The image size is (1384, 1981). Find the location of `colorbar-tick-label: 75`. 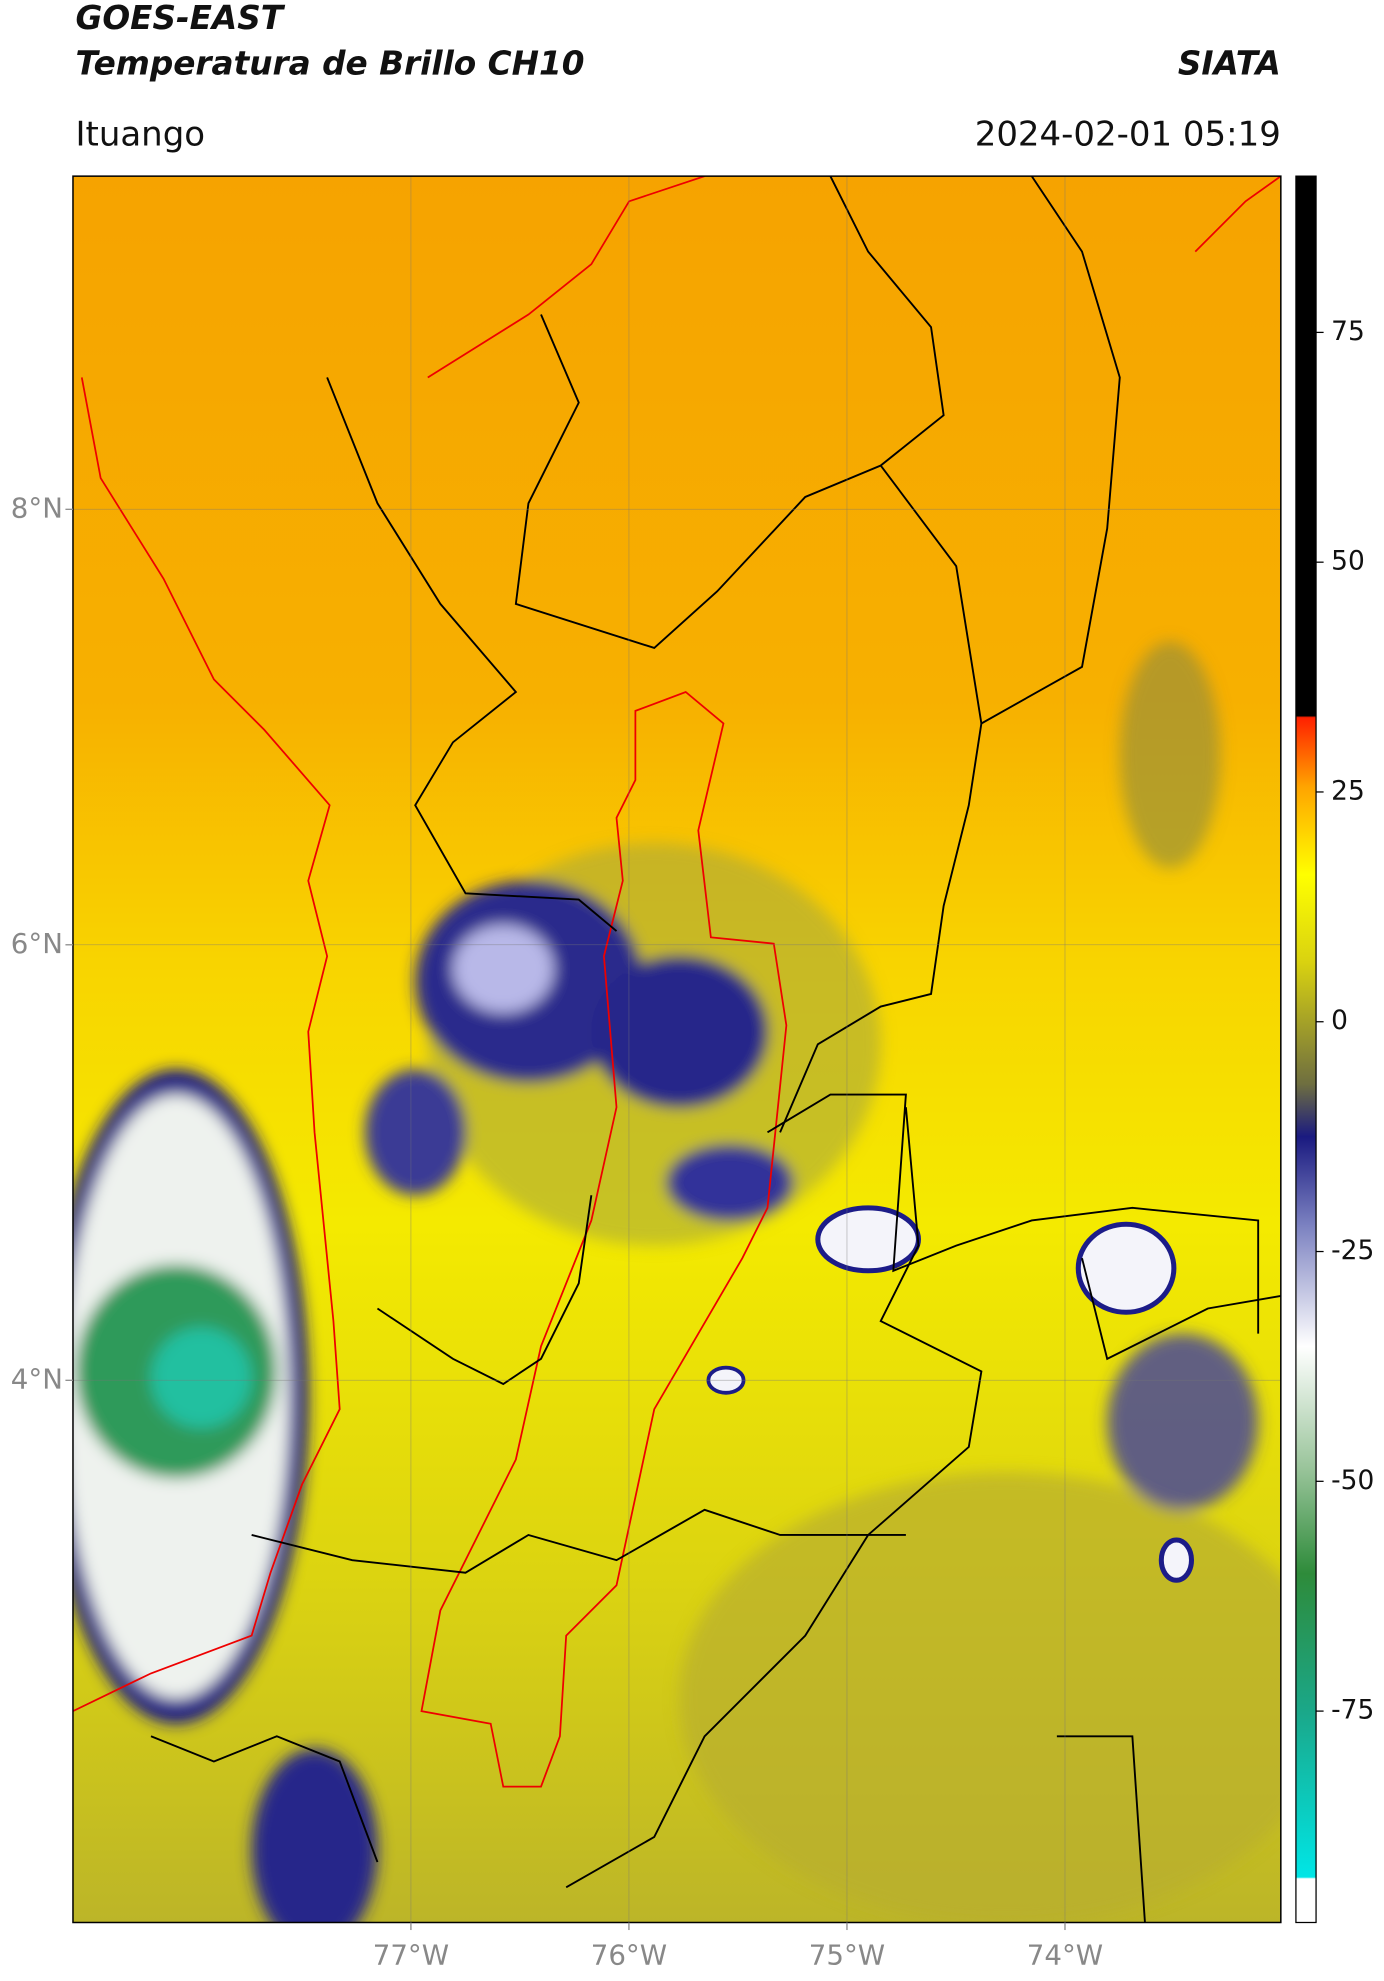

colorbar-tick-label: 75 is located at coordinates (1348, 331).